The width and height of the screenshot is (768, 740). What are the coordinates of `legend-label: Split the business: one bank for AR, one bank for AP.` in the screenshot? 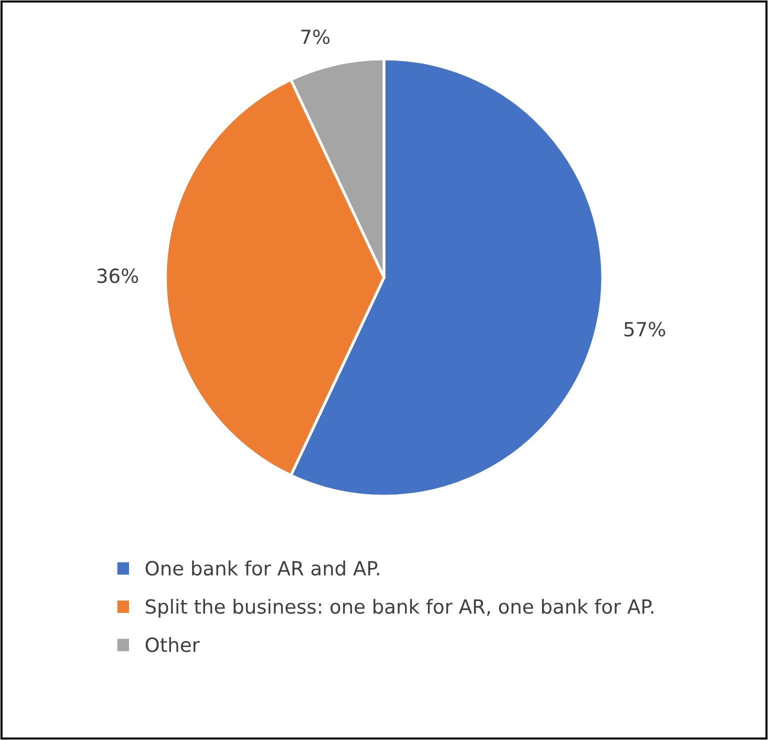 It's located at (400, 608).